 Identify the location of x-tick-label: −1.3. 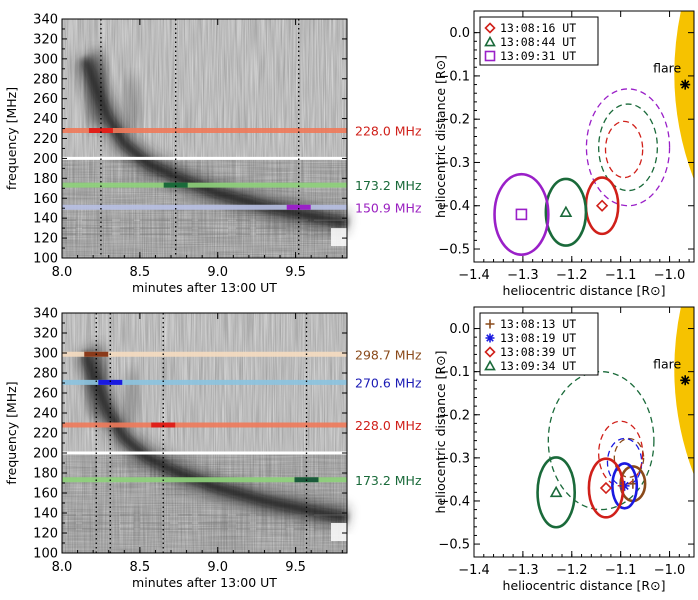
(523, 570).